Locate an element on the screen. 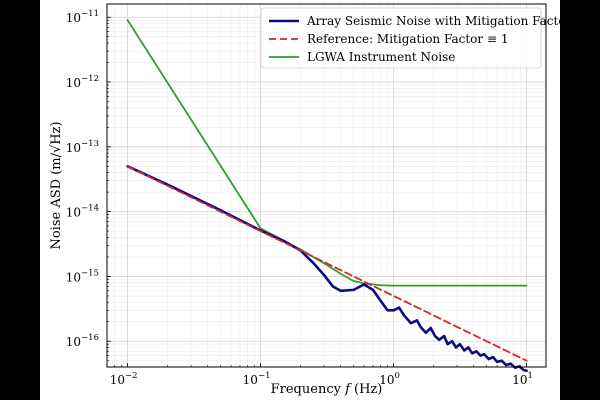  legend-label-1: Reference: Mitigation Factor ≡ 1 is located at coordinates (407, 39).